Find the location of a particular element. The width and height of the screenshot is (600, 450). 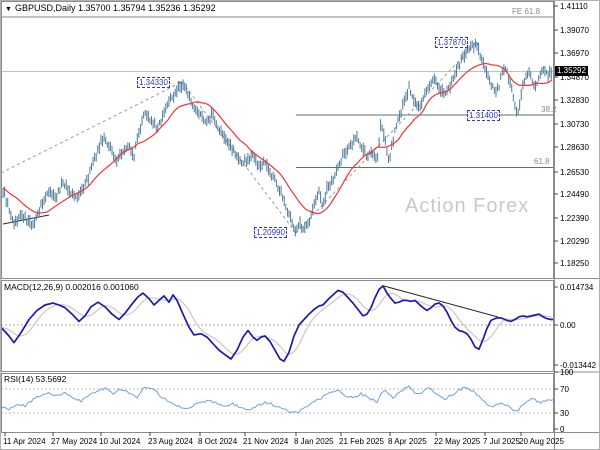

watermark: Action Forex is located at coordinates (467, 206).